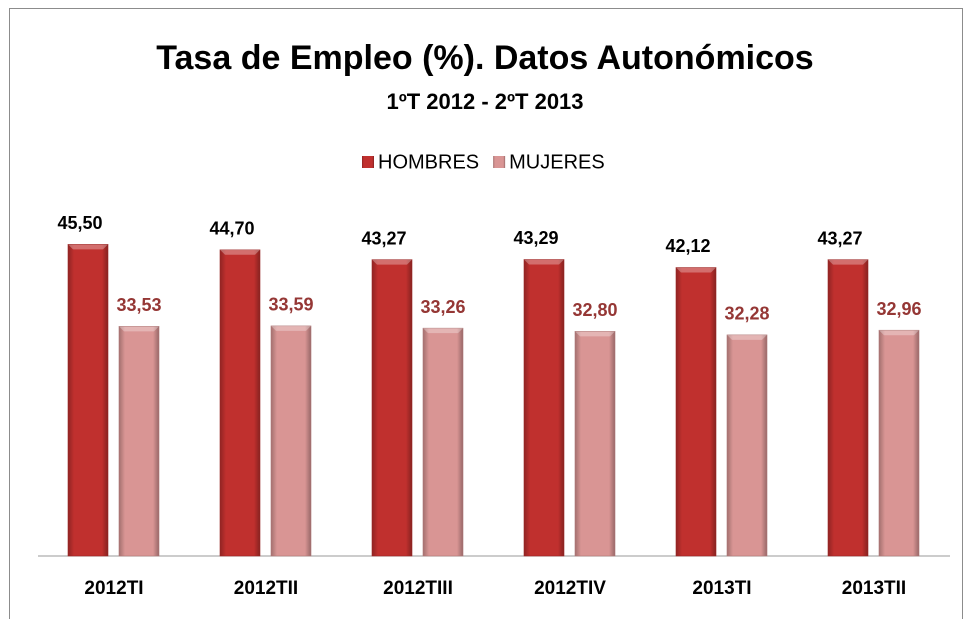 Image resolution: width=971 pixels, height=619 pixels. What do you see at coordinates (442, 307) in the screenshot?
I see `value-label: 33,26` at bounding box center [442, 307].